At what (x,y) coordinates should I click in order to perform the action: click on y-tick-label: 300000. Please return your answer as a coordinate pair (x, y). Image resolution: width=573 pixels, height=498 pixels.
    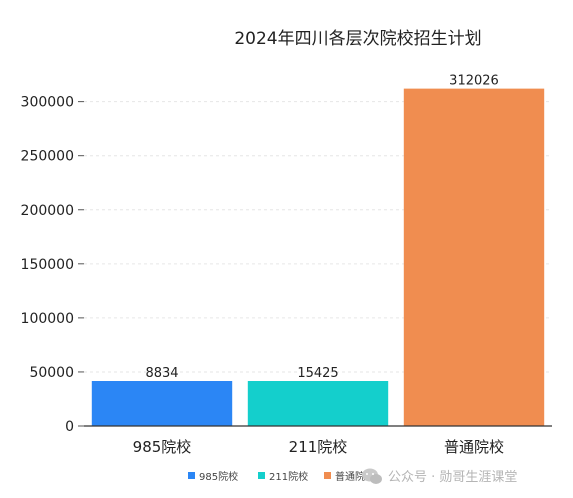
    Looking at the image, I should click on (47, 103).